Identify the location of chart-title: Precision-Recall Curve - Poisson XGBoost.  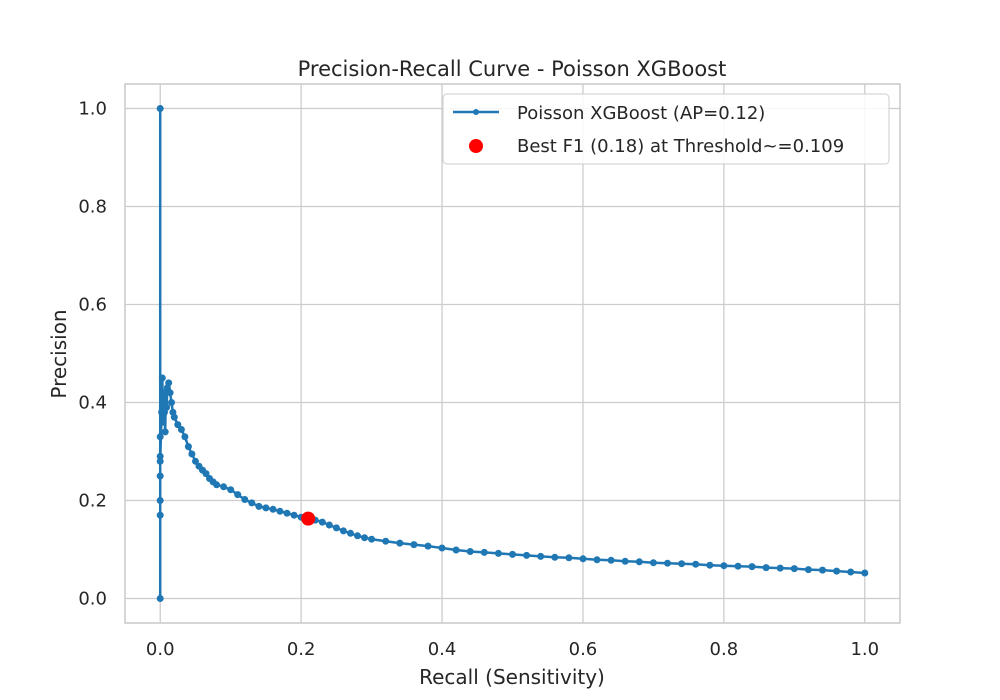
(512, 69).